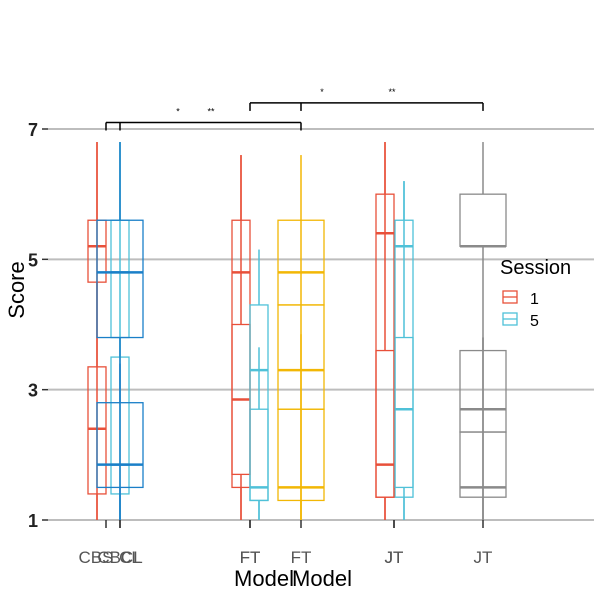  Describe the element at coordinates (33, 260) in the screenshot. I see `y-tick-label-5: 5` at that location.